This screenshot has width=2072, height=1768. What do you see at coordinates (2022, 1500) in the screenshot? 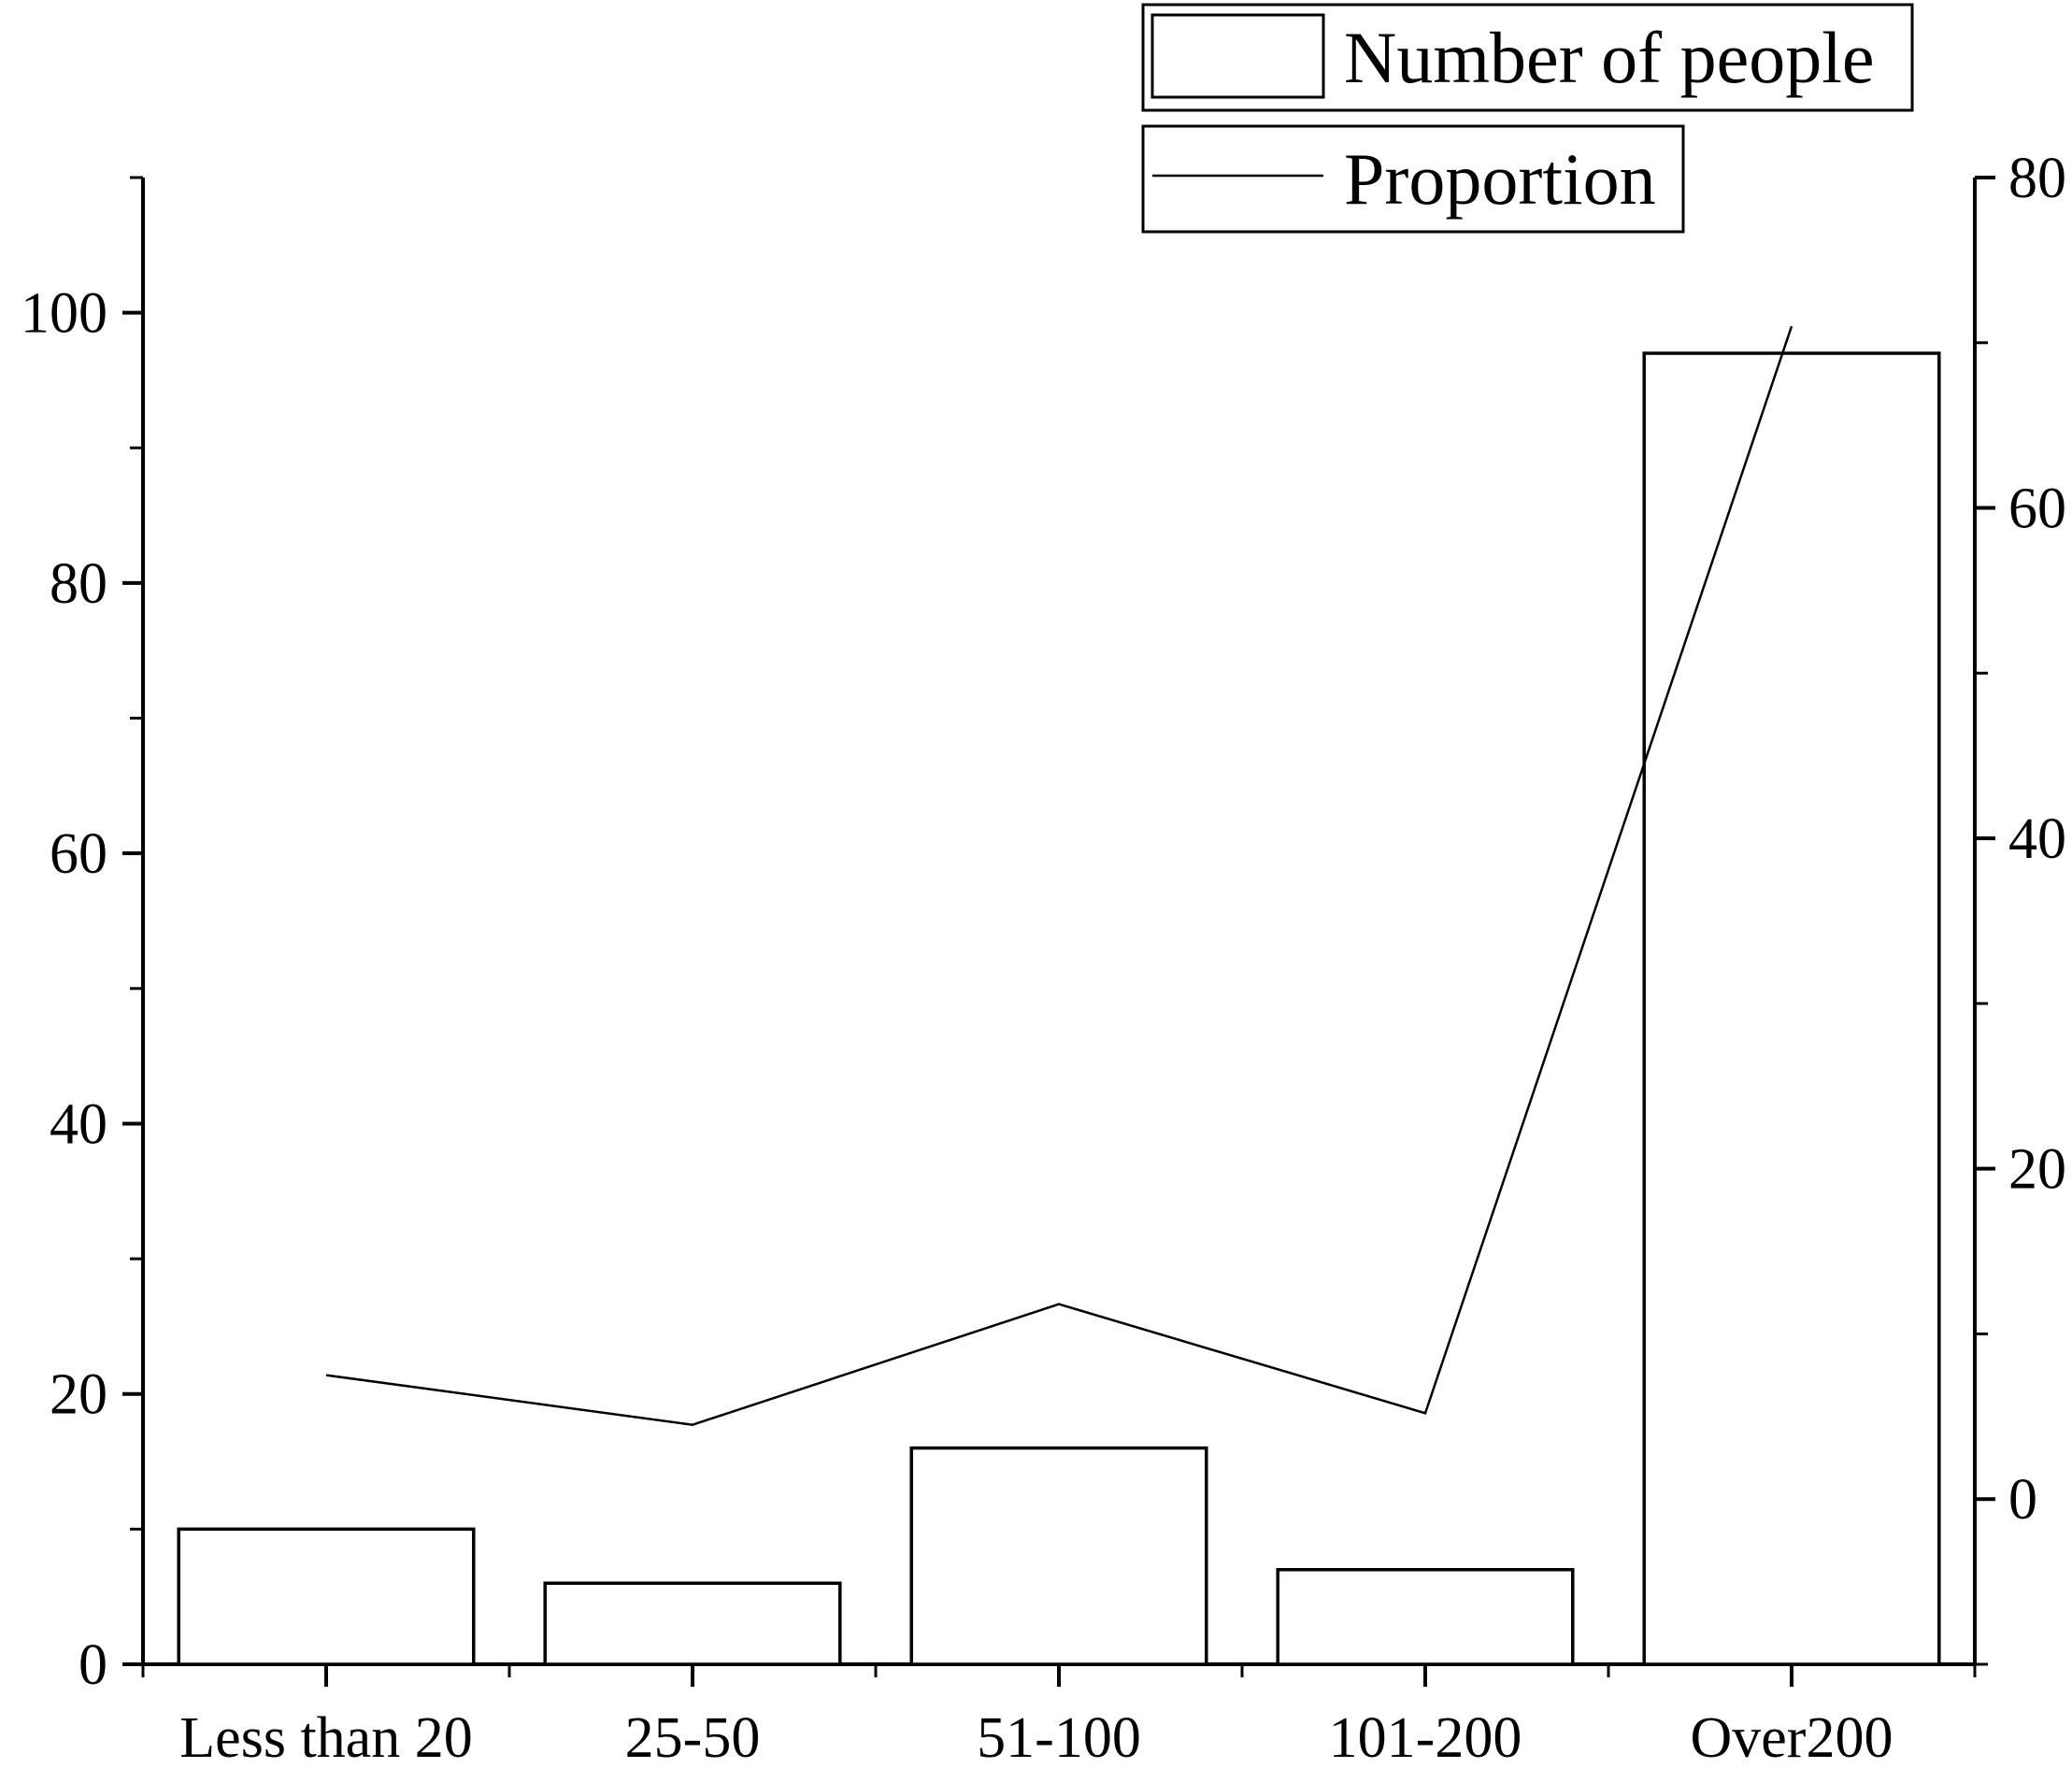
I see `right-tick-label: 0` at bounding box center [2022, 1500].